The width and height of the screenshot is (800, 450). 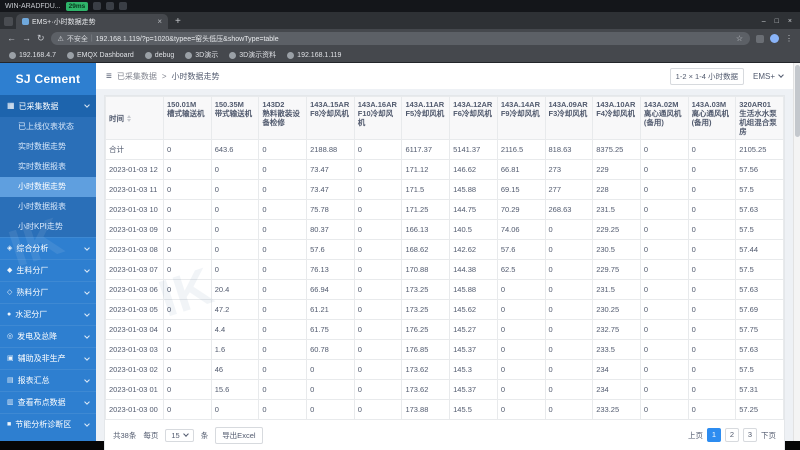 What do you see at coordinates (739, 38) in the screenshot?
I see `bookmark-star-icon: ☆` at bounding box center [739, 38].